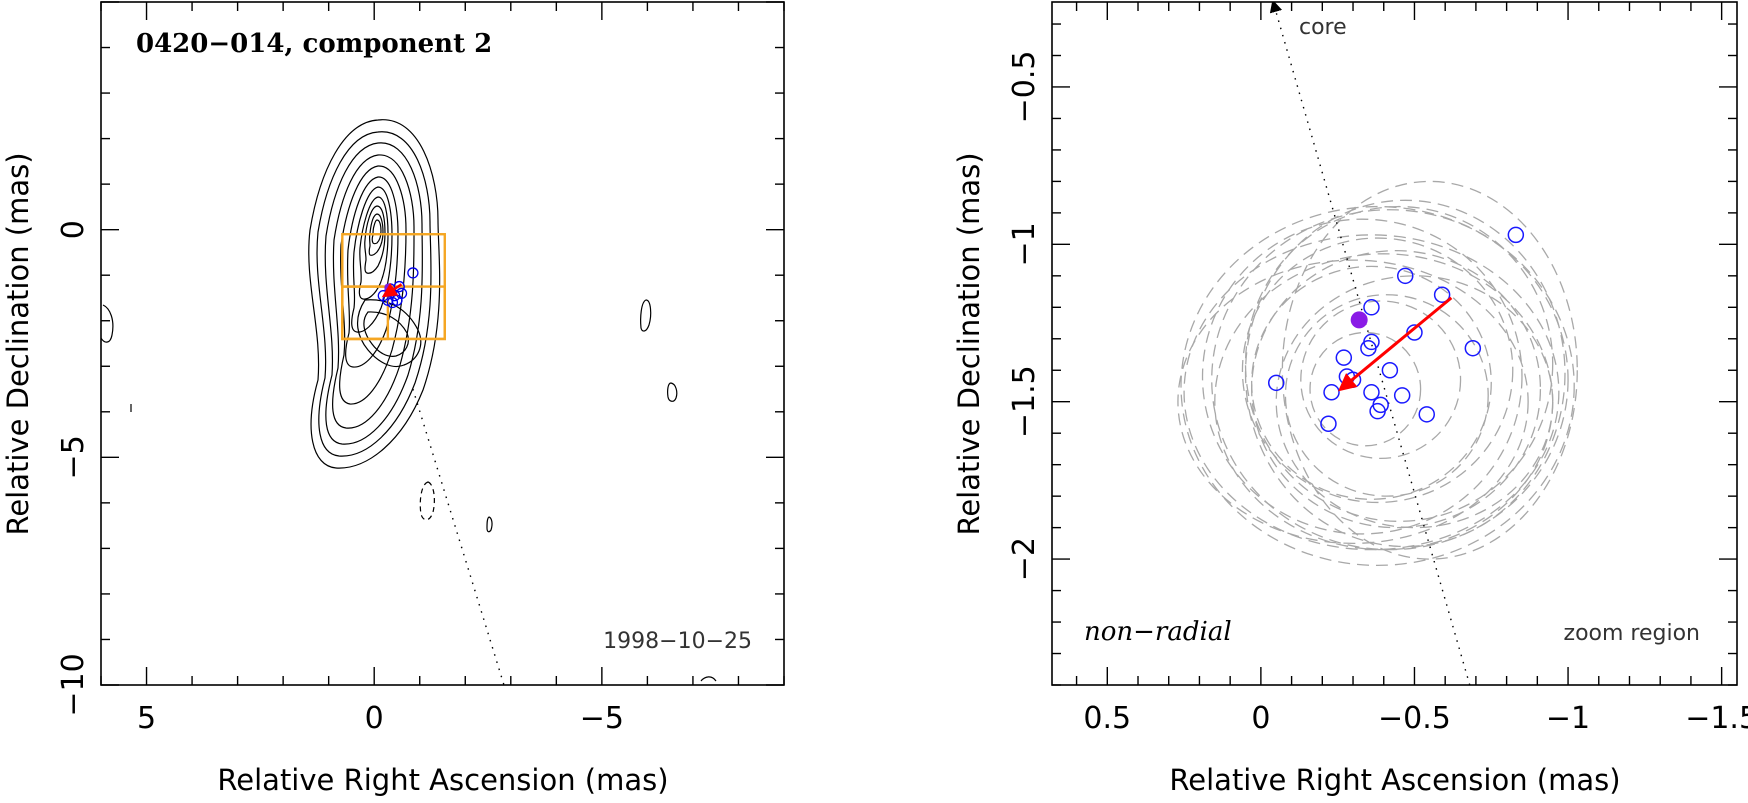  I want to click on x-tick-label: −5, so click(602, 718).